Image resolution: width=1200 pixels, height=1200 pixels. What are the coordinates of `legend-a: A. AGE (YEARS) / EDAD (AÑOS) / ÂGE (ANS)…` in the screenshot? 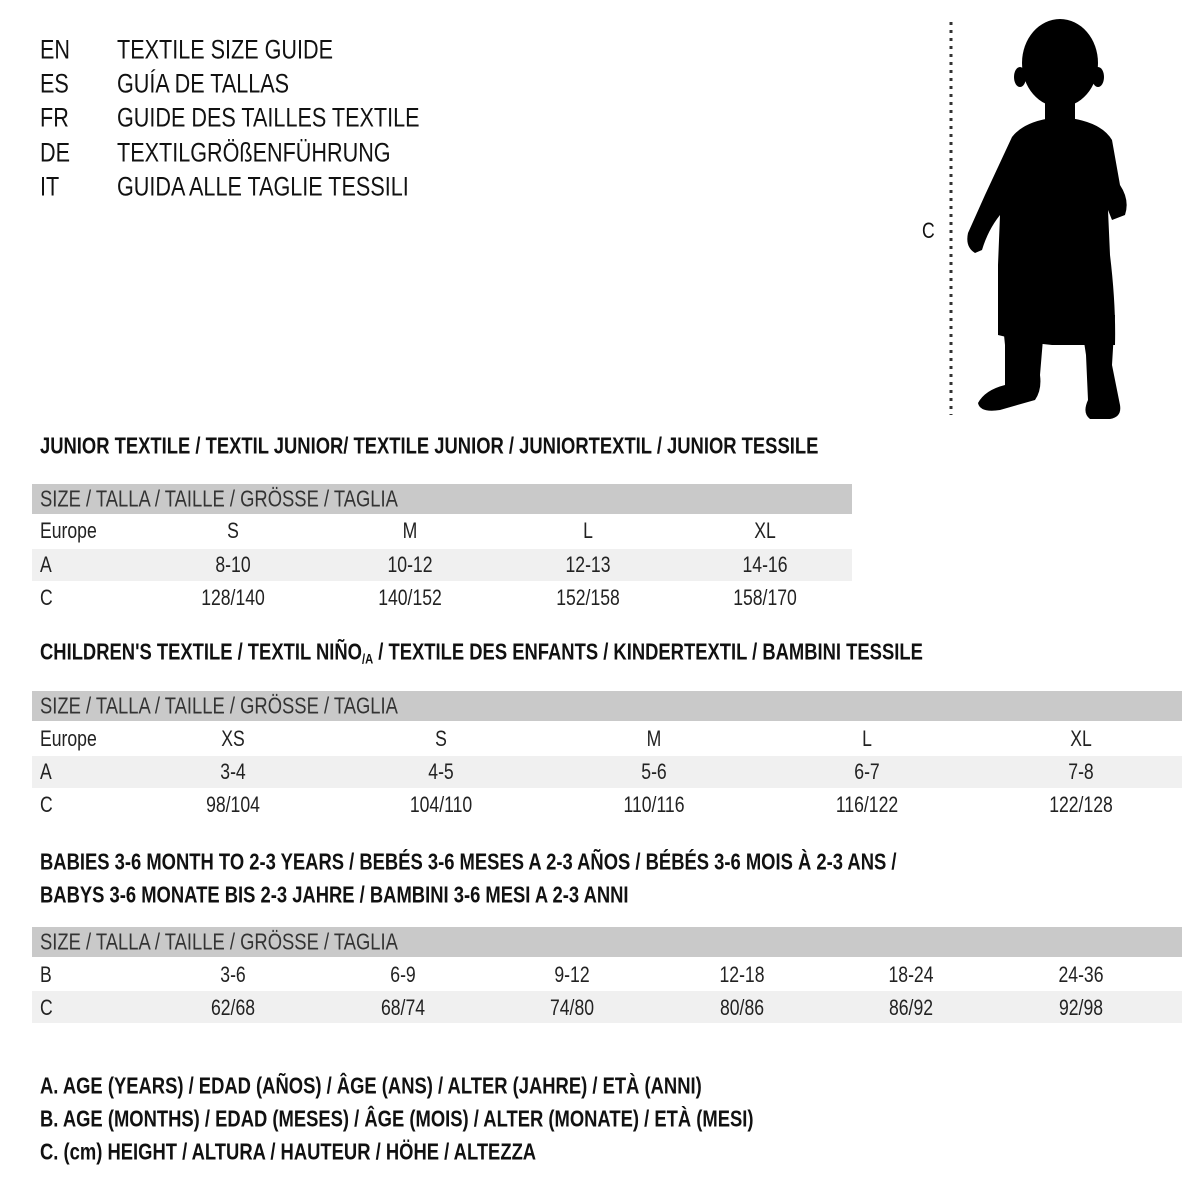 It's located at (371, 1085).